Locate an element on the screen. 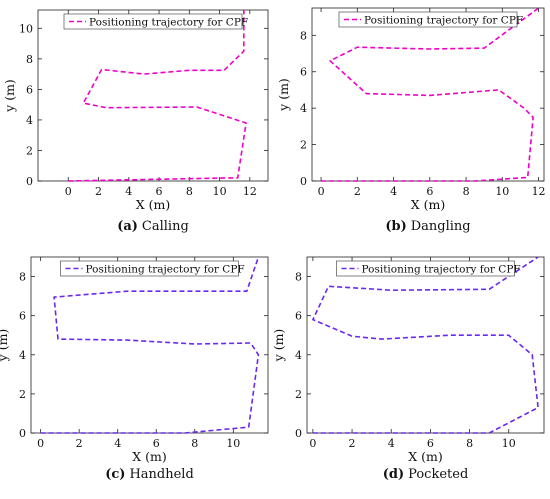  y-tick-label: 10 is located at coordinates (26, 28).